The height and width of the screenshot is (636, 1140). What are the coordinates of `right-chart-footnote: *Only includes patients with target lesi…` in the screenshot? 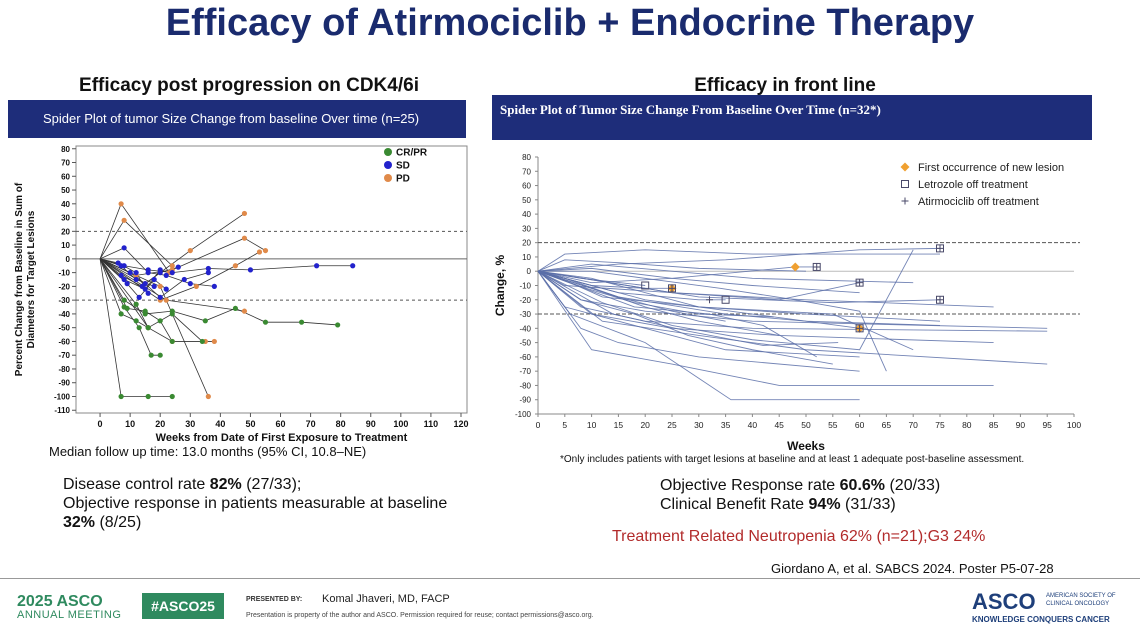 It's located at (792, 459).